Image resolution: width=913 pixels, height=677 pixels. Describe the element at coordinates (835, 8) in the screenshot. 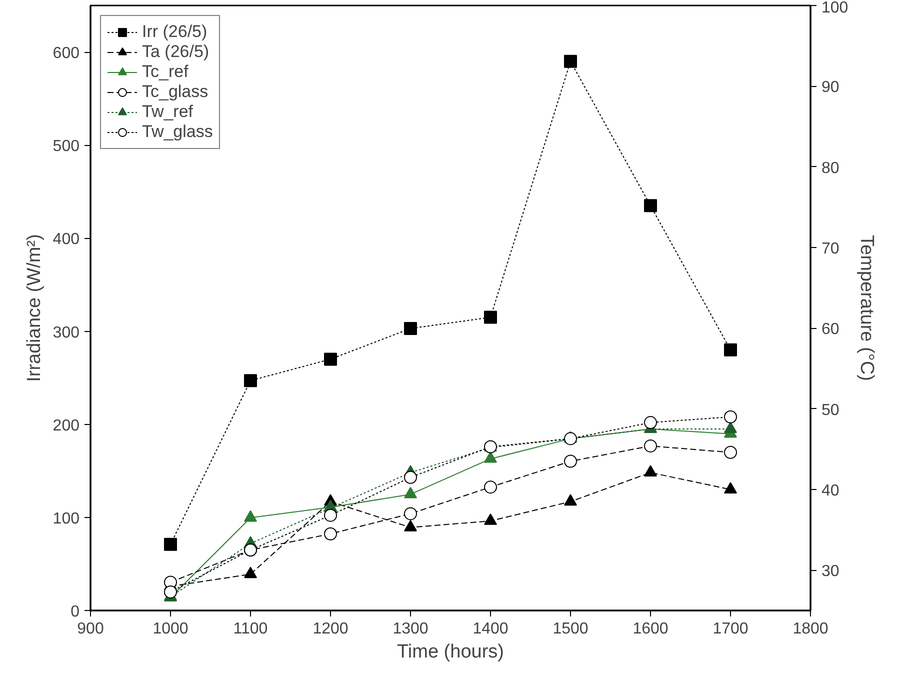

I see `y2-tick-label: 100` at that location.